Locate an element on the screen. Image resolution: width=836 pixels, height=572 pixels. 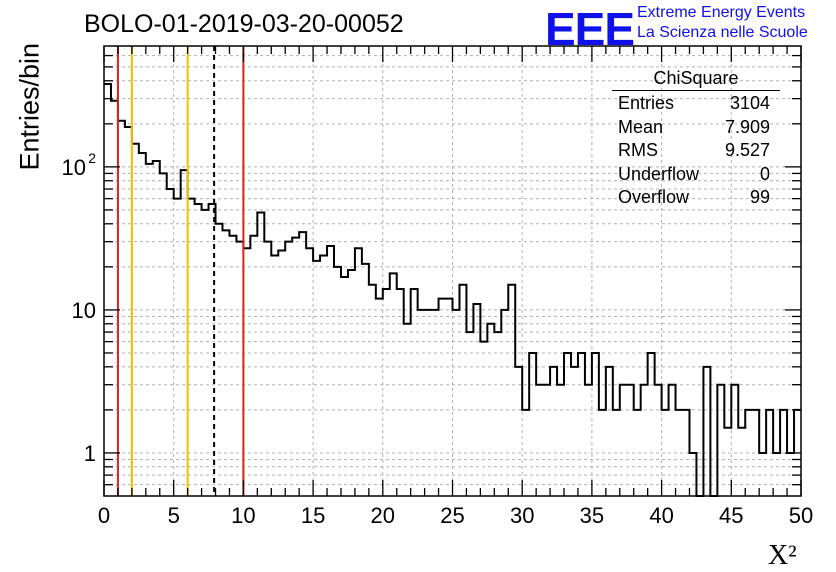
reference-lines is located at coordinates (180, 271).